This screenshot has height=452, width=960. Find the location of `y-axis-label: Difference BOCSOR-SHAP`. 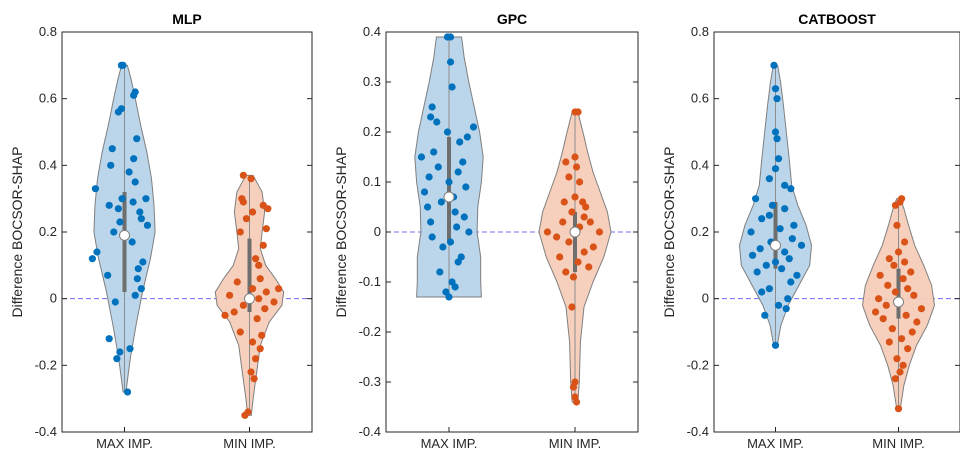

y-axis-label: Difference BOCSOR-SHAP is located at coordinates (341, 232).